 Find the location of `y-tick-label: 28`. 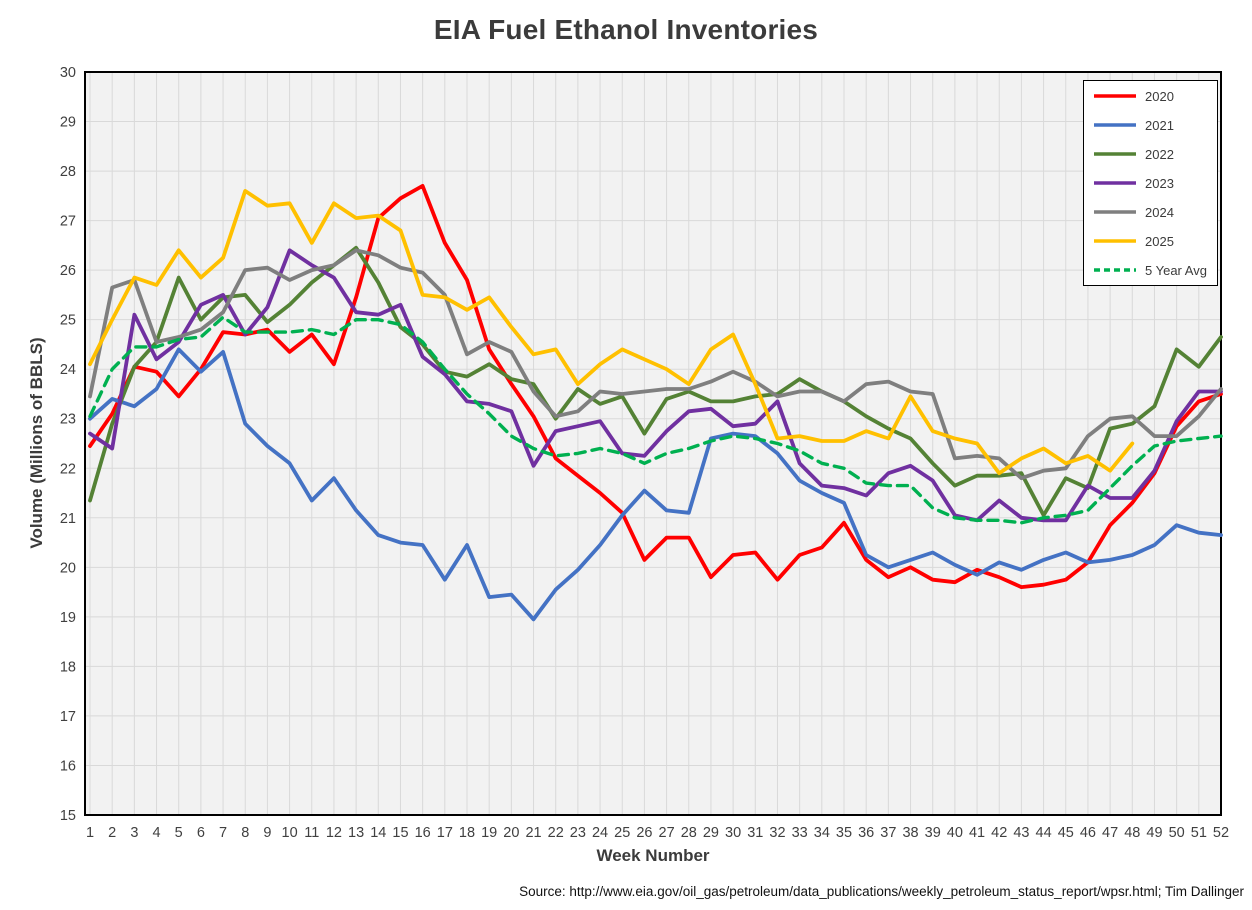

y-tick-label: 28 is located at coordinates (68, 172).